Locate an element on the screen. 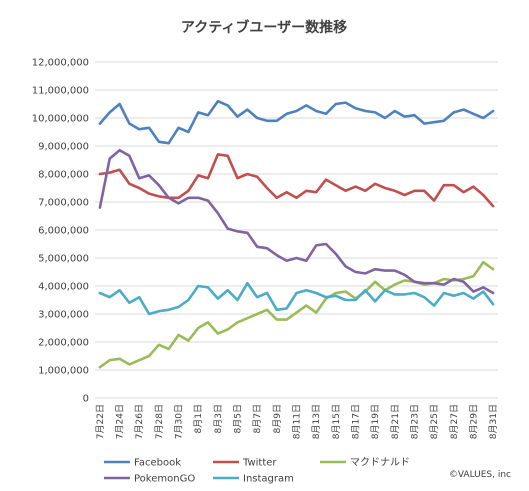 Image resolution: width=529 pixels, height=491 pixels. y-tick-label: 6,000,000 is located at coordinates (63, 231).